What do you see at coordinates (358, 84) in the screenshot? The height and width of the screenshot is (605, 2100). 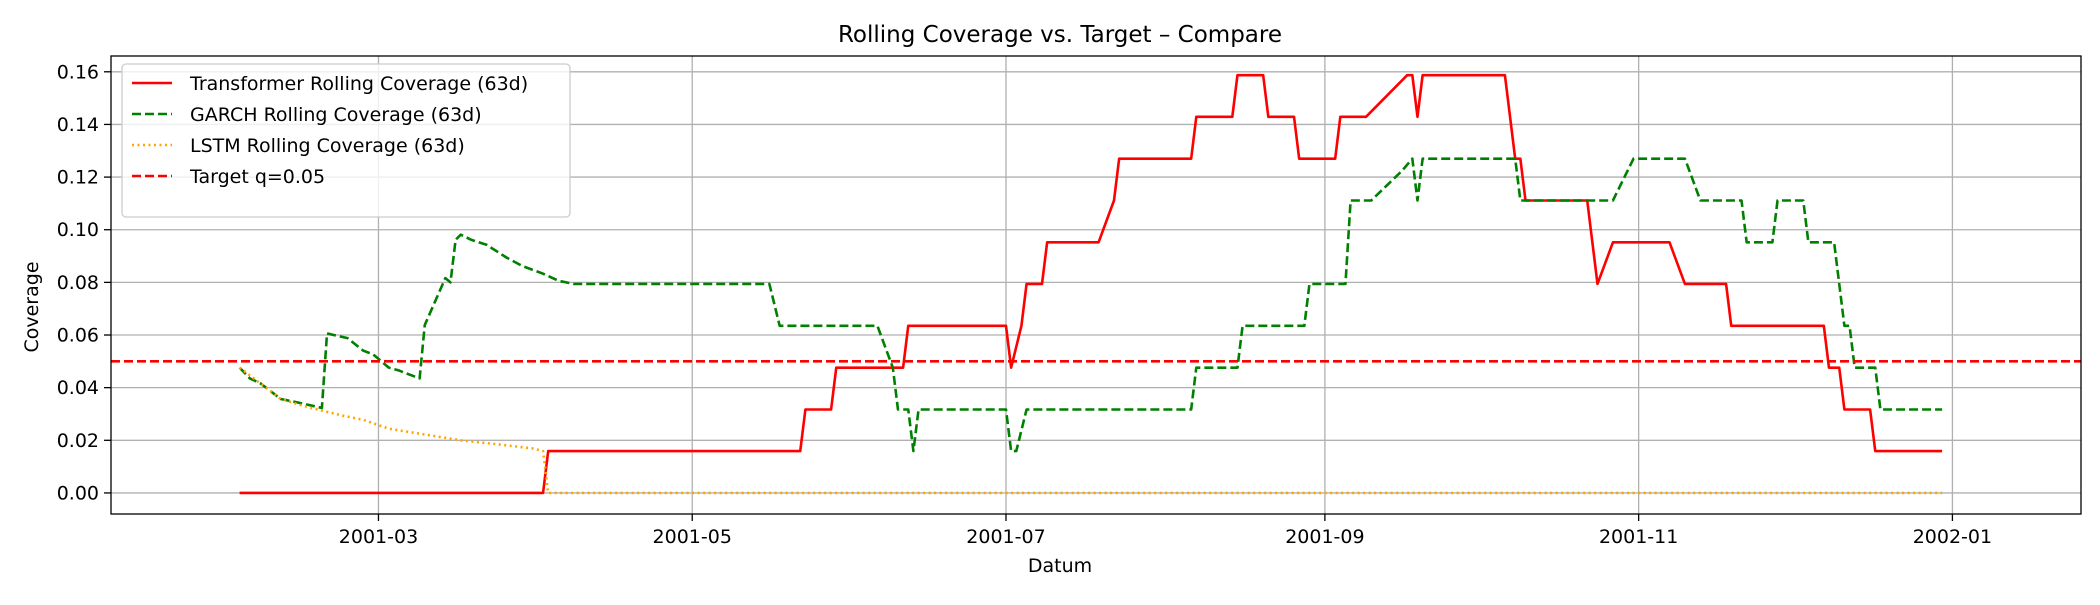 I see `legend-label: Transformer Rolling Coverage (63d)` at bounding box center [358, 84].